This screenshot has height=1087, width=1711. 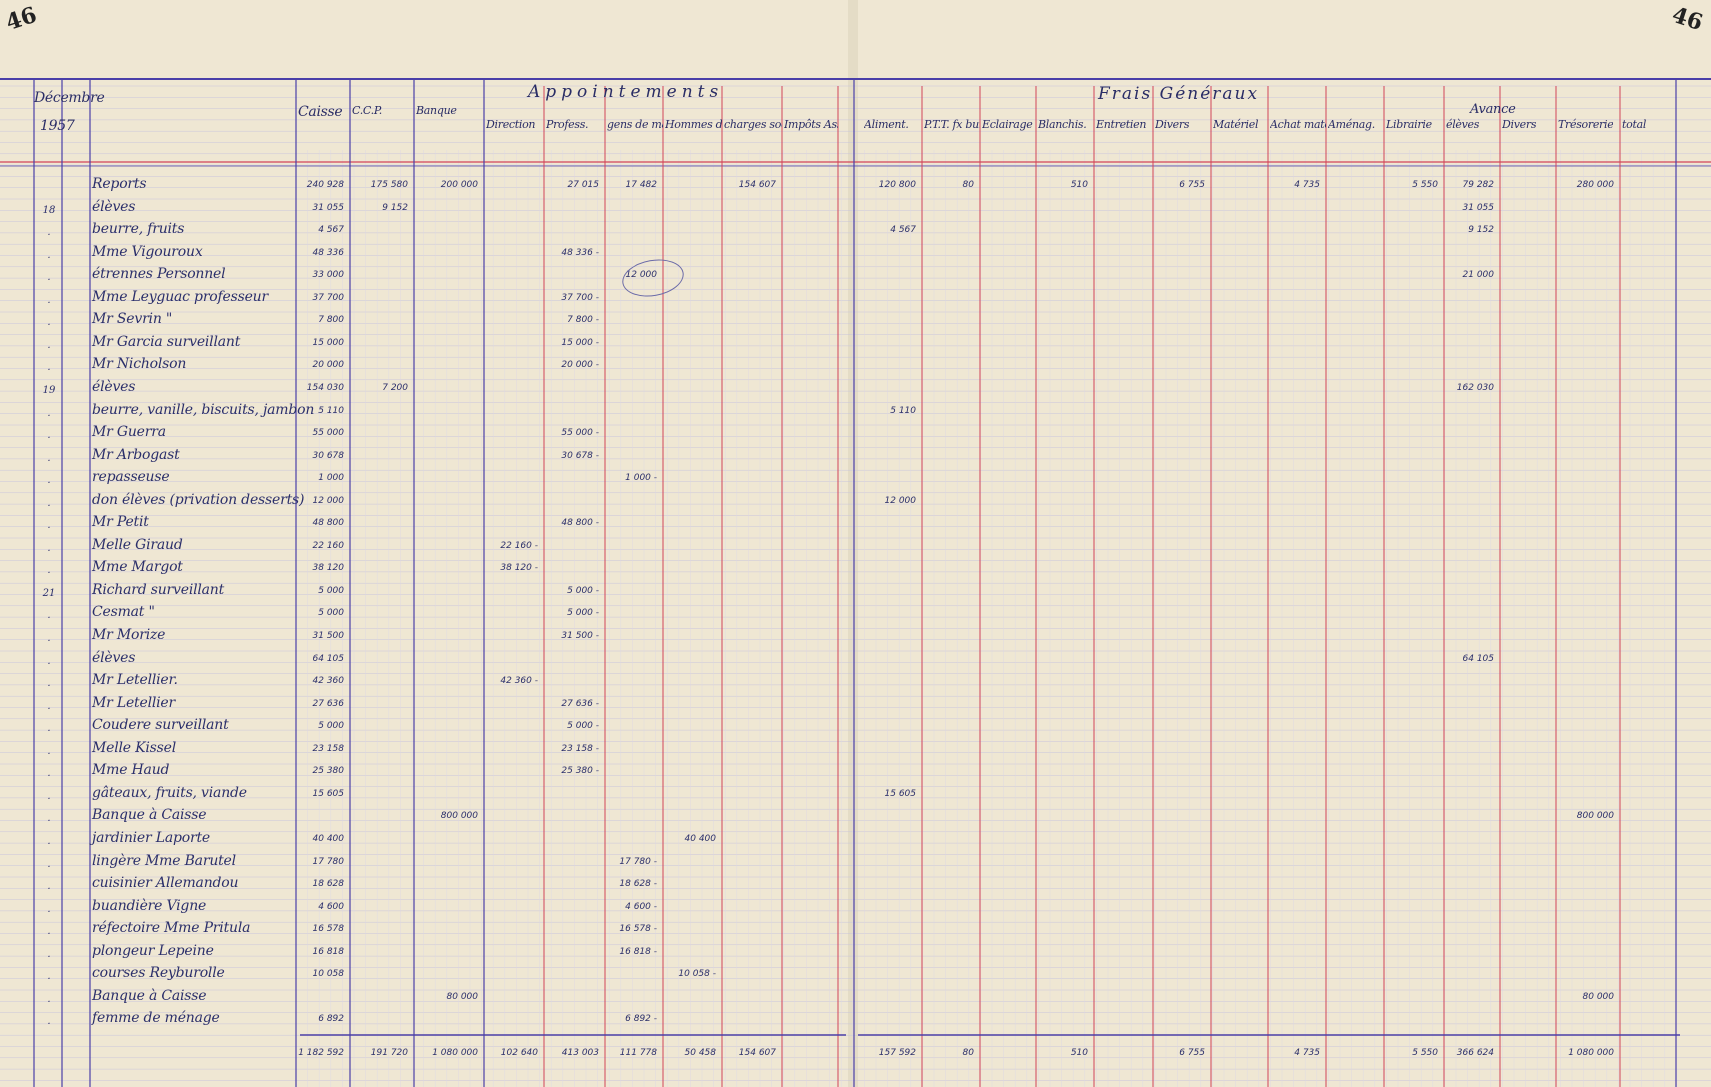 What do you see at coordinates (171, 928) in the screenshot?
I see `row-label: réfectoire Mme Pritula` at bounding box center [171, 928].